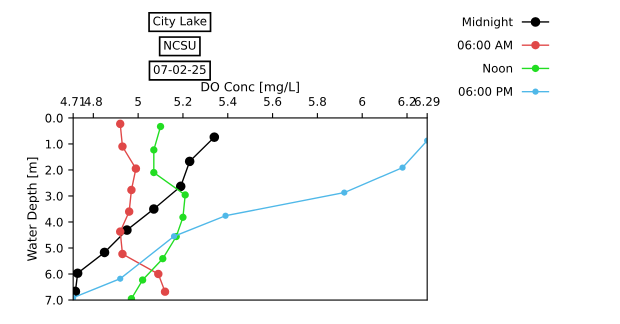 This screenshot has width=620, height=324. Describe the element at coordinates (93, 101) in the screenshot. I see `x-tick-label: 4.8` at that location.